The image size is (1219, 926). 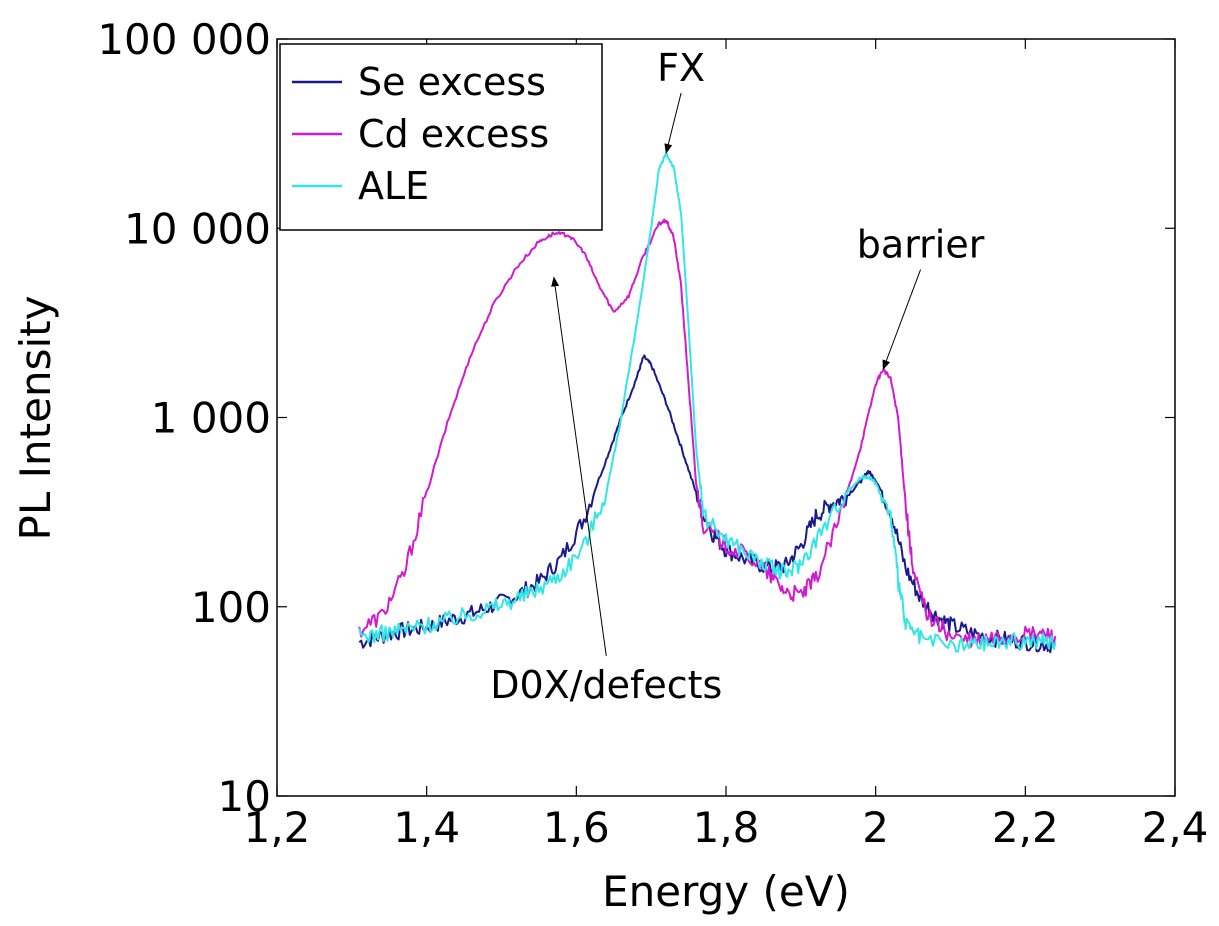 What do you see at coordinates (606, 685) in the screenshot?
I see `annotation-label: D0X/defects` at bounding box center [606, 685].